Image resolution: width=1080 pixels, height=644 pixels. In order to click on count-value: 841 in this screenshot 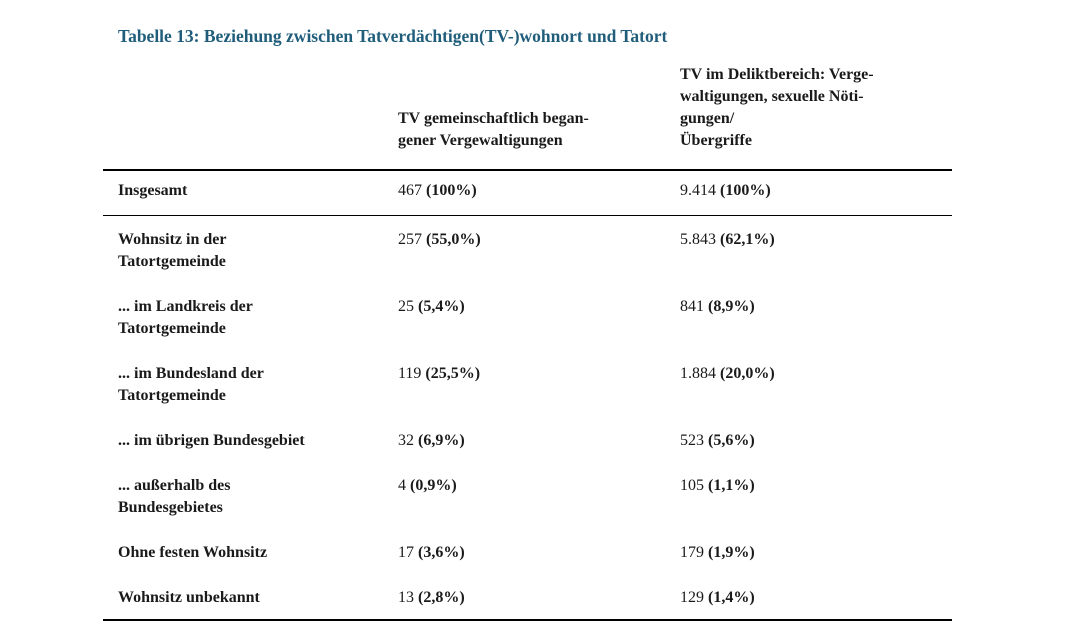, I will do `click(692, 306)`.